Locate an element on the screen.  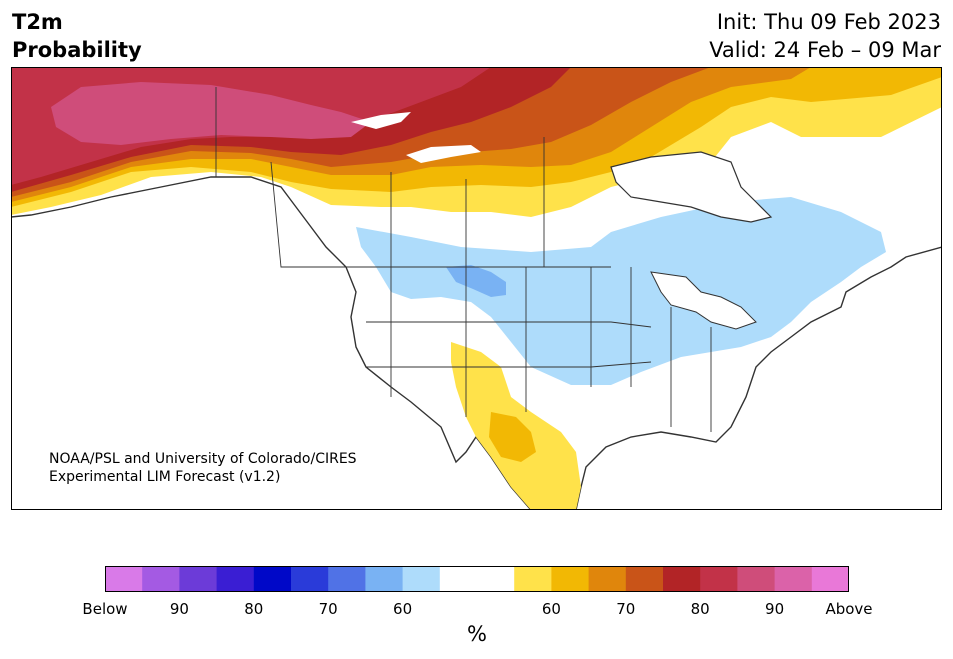
colorbar-frame is located at coordinates (477, 579).